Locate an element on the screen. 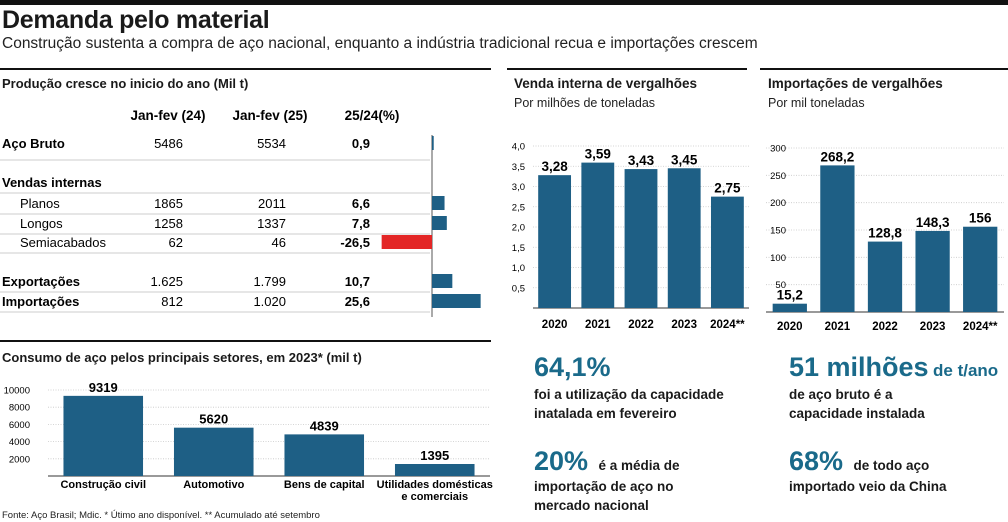 Image resolution: width=1008 pixels, height=522 pixels. bar-value-label: 1395 is located at coordinates (434, 455).